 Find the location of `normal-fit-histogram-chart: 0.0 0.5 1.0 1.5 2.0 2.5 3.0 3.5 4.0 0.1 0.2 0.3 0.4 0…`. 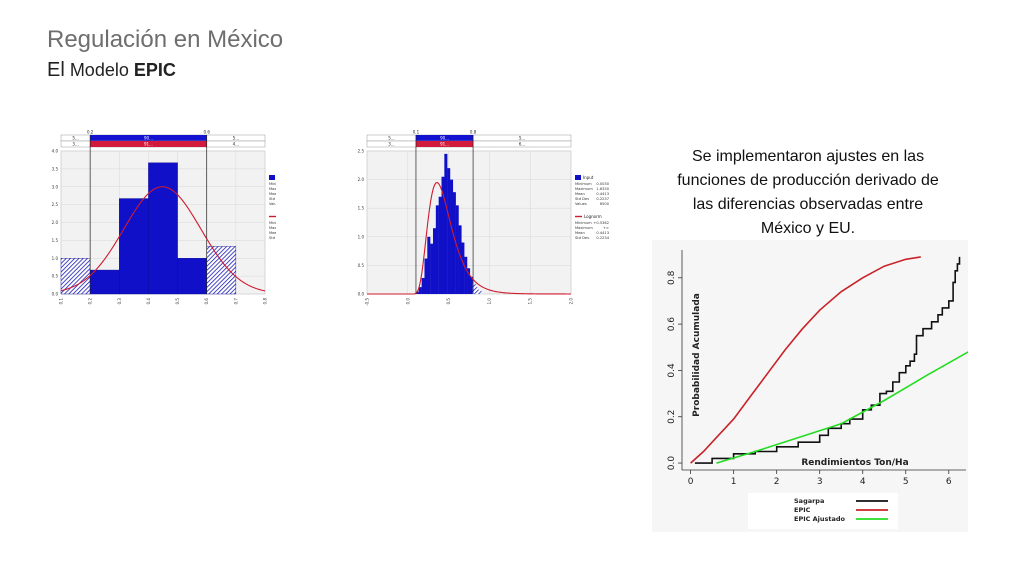

normal-fit-histogram-chart: 0.0 0.5 1.0 1.5 2.0 2.5 3.0 3.5 4.0 0.1 0.2 0.3 0.4 0… is located at coordinates (164, 217).